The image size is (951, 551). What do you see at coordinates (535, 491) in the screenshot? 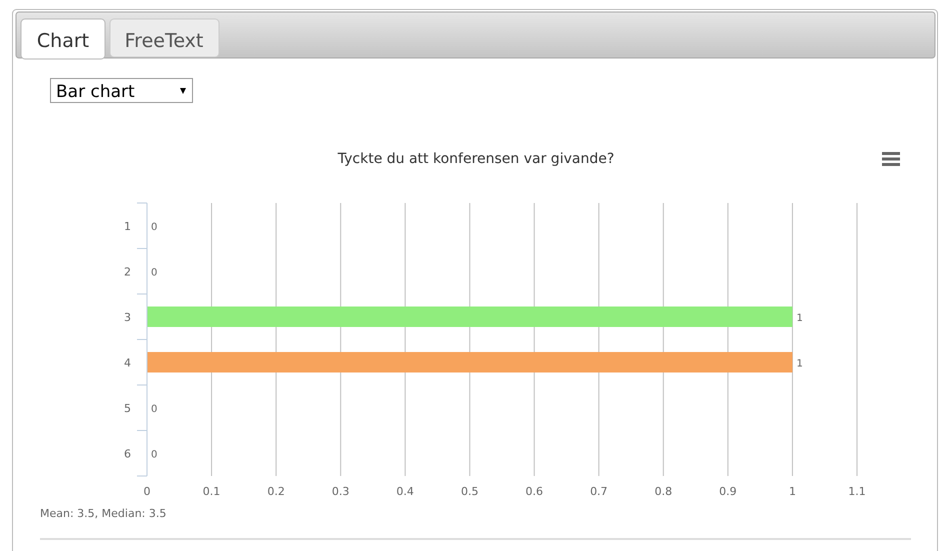
I see `x-tick-label: 0.6` at bounding box center [535, 491].